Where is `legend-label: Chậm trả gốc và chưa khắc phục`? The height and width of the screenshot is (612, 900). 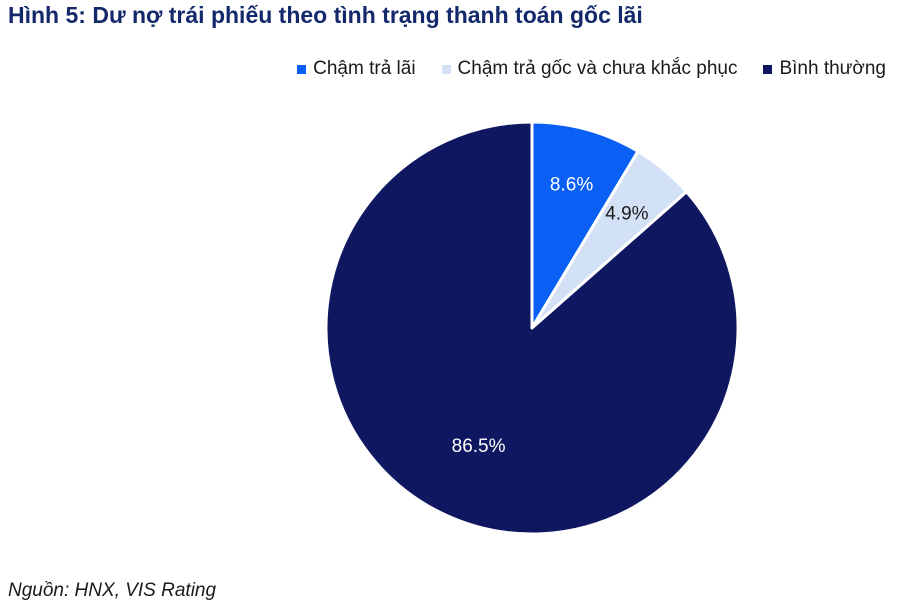
legend-label: Chậm trả gốc và chưa khắc phục is located at coordinates (597, 68).